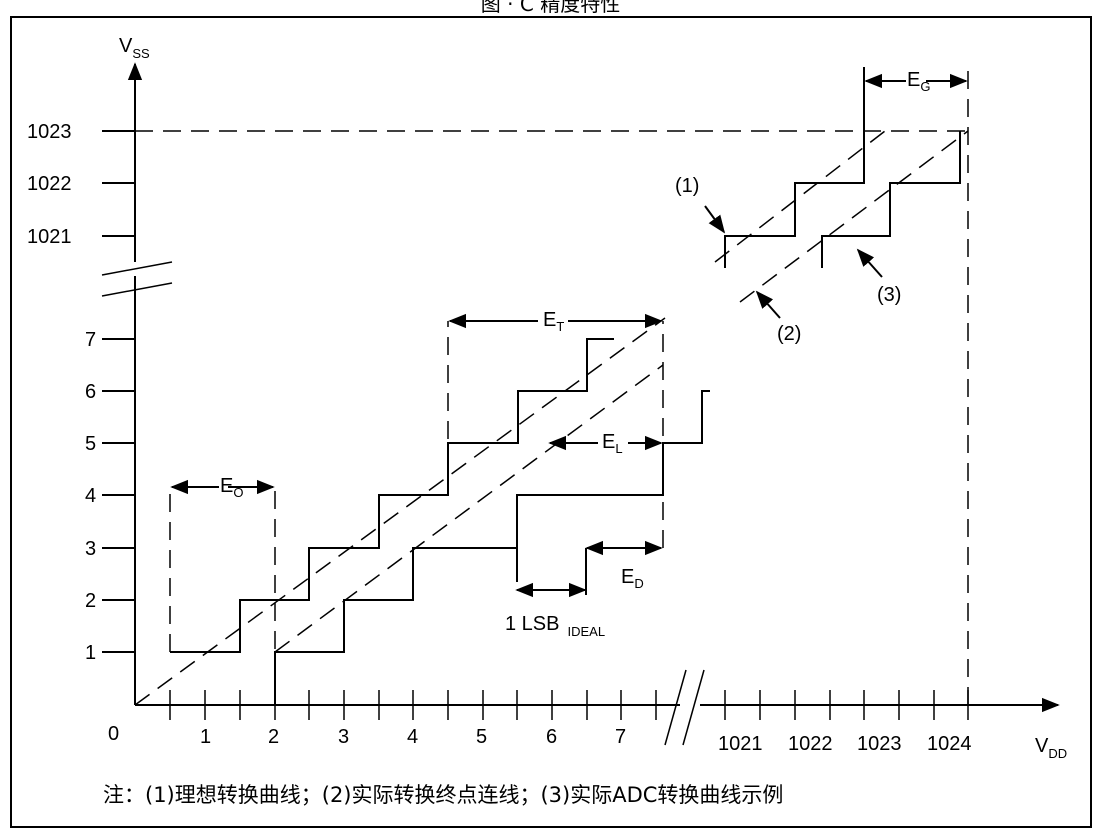 This screenshot has height=831, width=1101. Describe the element at coordinates (113, 734) in the screenshot. I see `svg-text: 0` at that location.